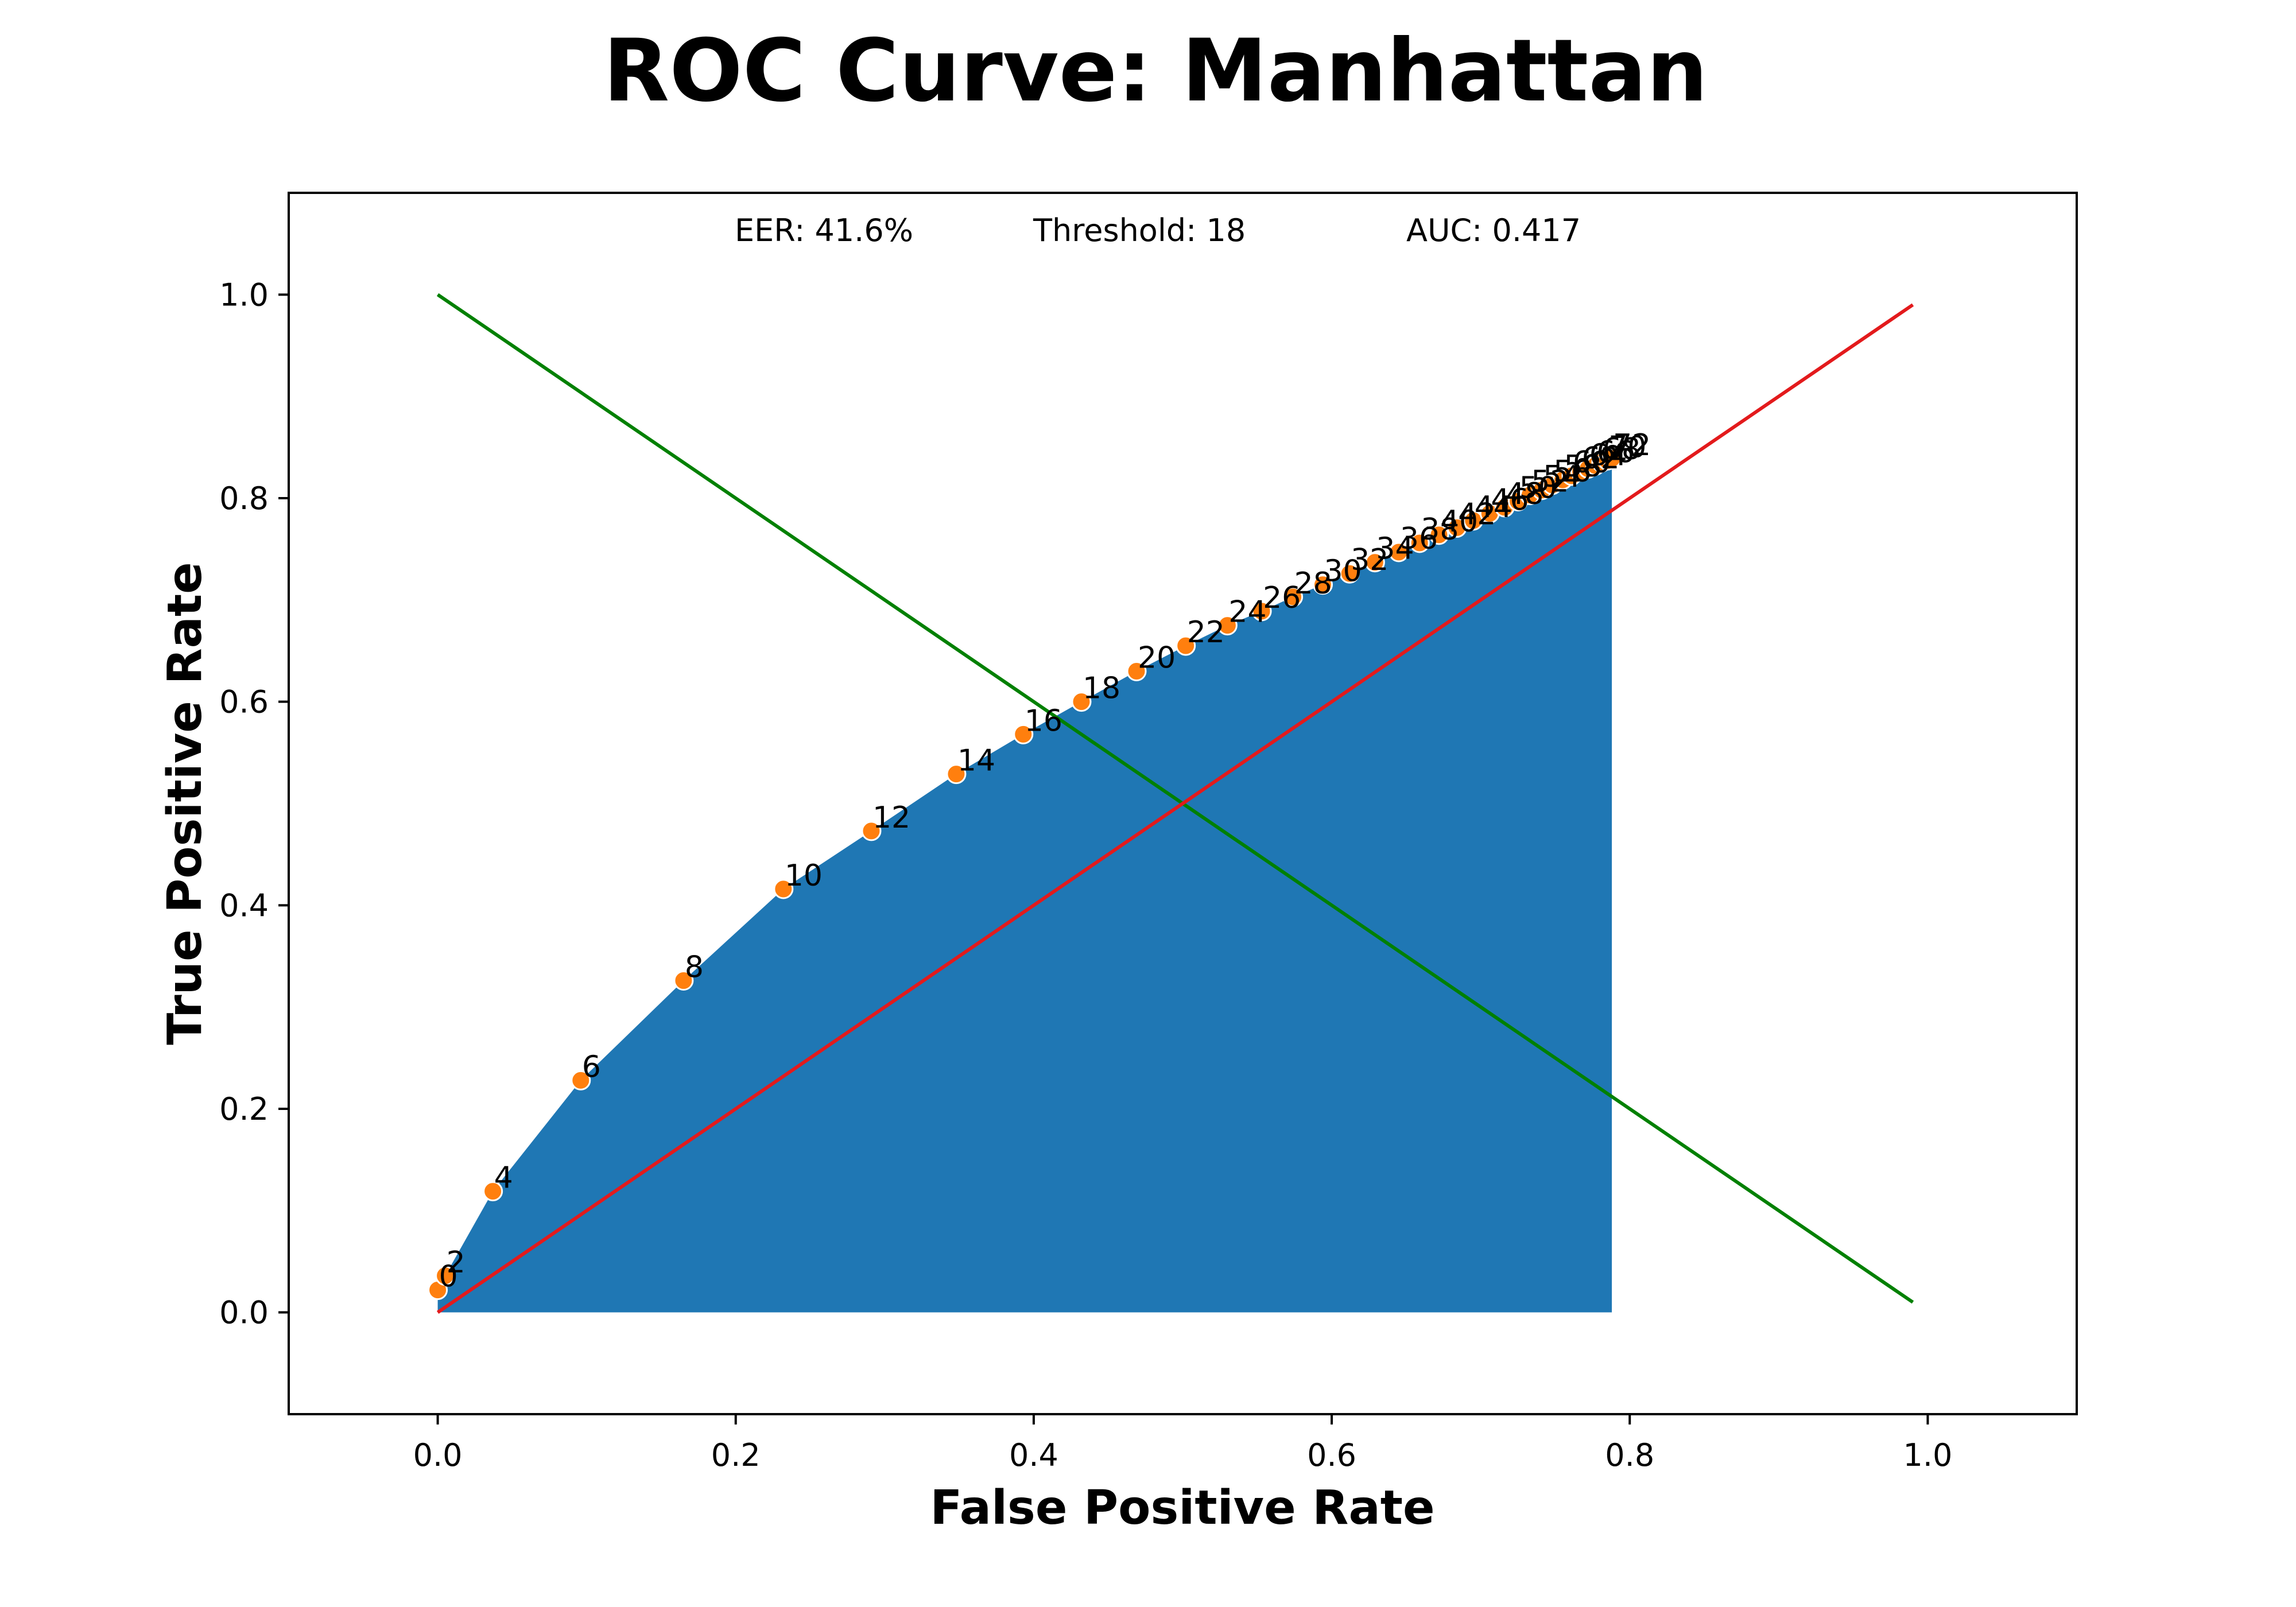  I want to click on threshold-point-label: 26, so click(1282, 598).